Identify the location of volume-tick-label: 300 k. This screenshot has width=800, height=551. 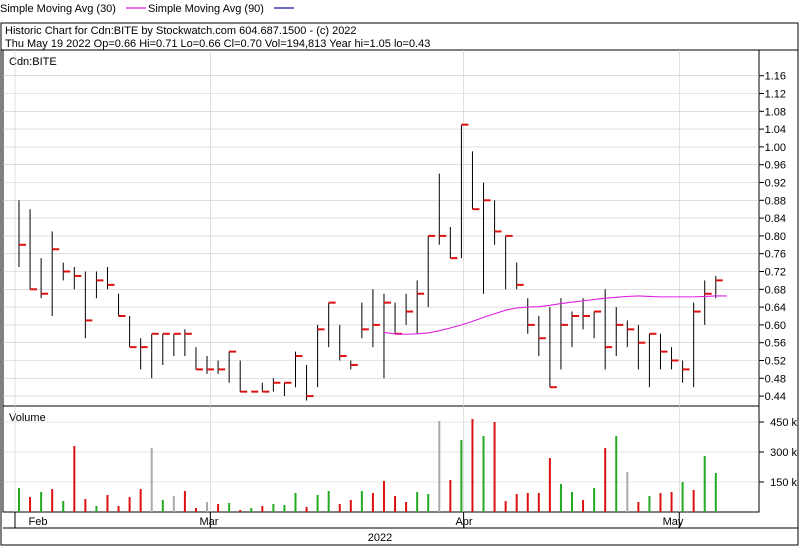
(783, 453).